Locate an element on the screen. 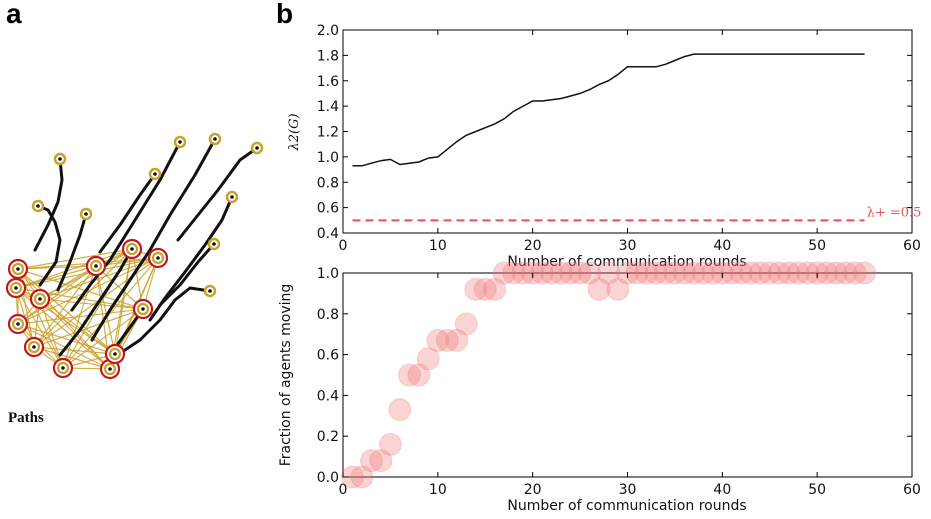 The width and height of the screenshot is (931, 519). agents is located at coordinates (134, 256).